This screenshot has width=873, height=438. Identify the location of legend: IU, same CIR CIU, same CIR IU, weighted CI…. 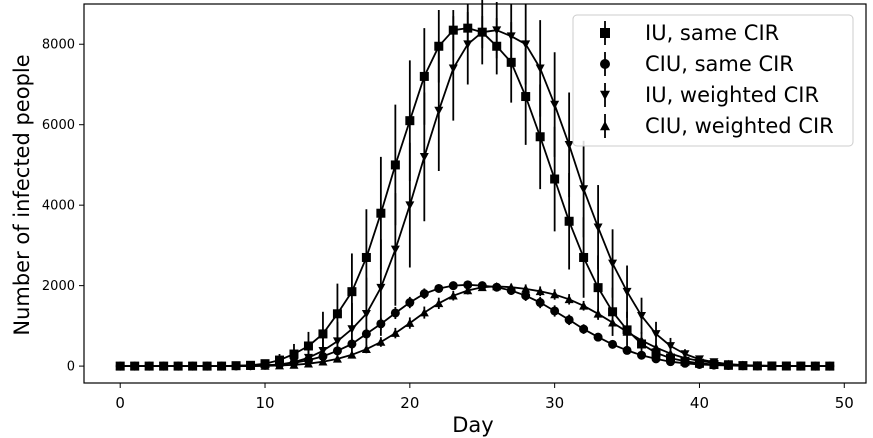
(713, 80).